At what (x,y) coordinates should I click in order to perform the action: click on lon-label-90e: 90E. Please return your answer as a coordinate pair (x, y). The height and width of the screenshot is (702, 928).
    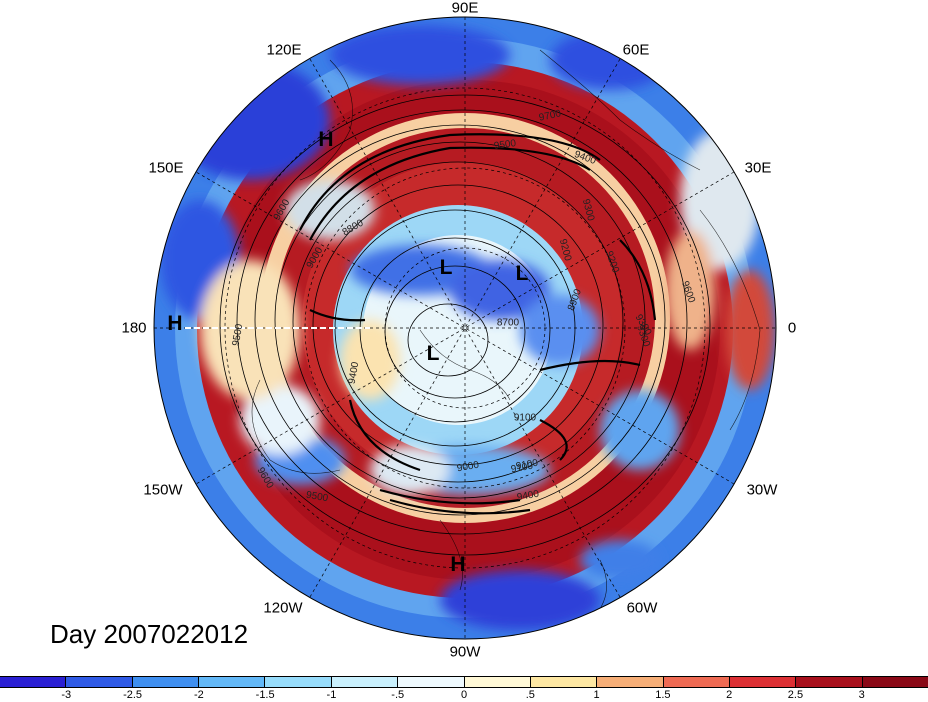
    Looking at the image, I should click on (465, 8).